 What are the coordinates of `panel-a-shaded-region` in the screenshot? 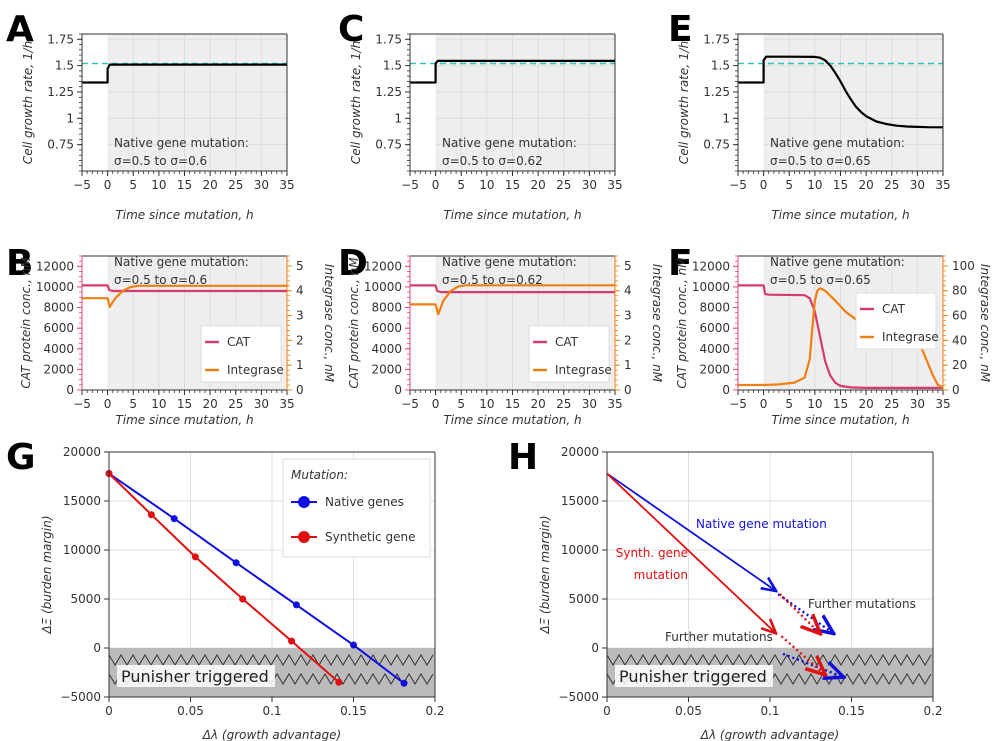 It's located at (197, 102).